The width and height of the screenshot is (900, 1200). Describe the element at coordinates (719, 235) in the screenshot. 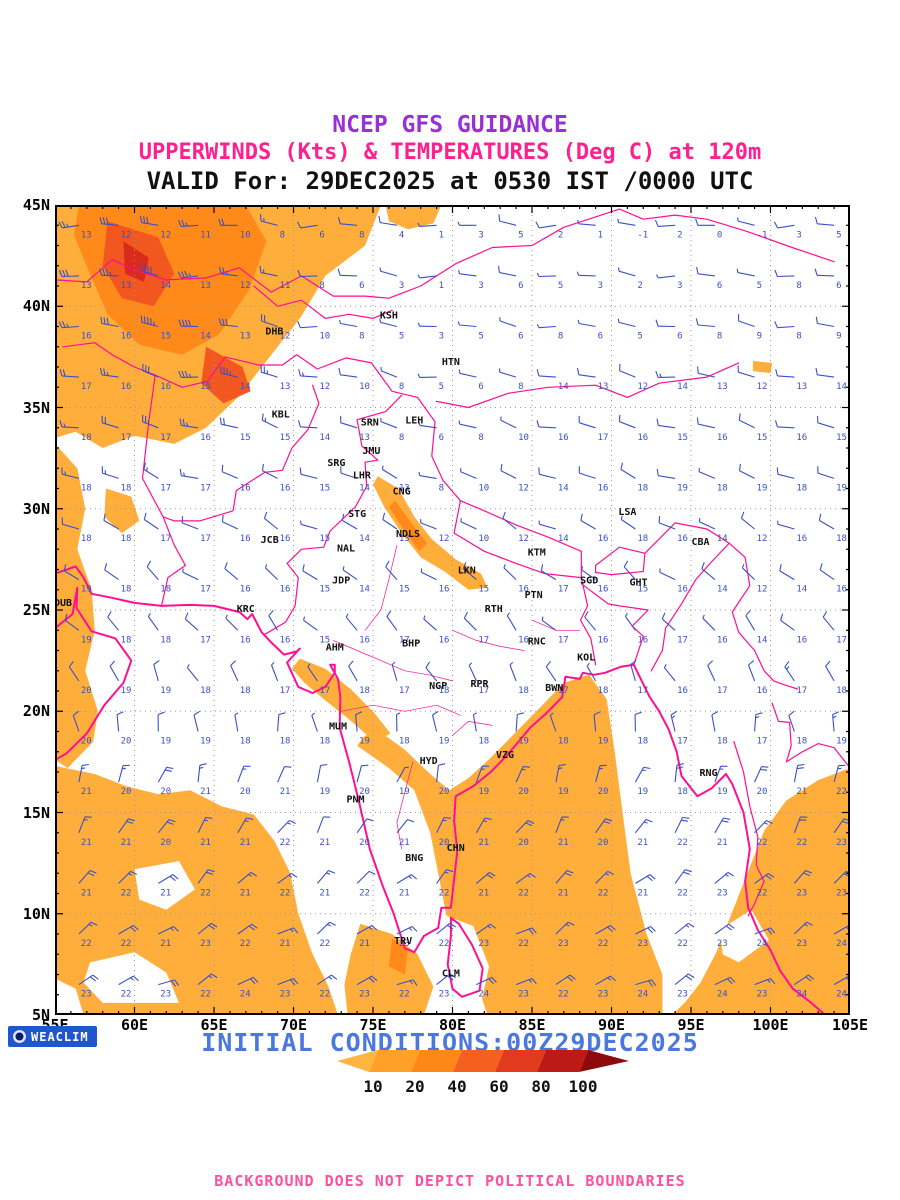

I see `svg-text: 0` at that location.